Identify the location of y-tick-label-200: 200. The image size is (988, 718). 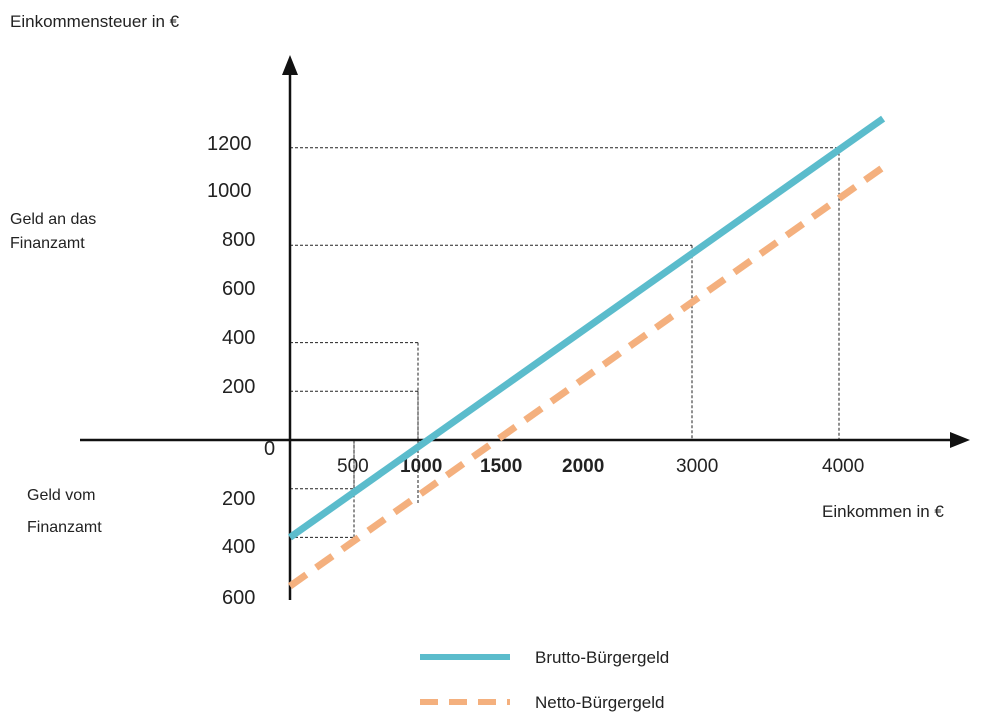
(238, 387).